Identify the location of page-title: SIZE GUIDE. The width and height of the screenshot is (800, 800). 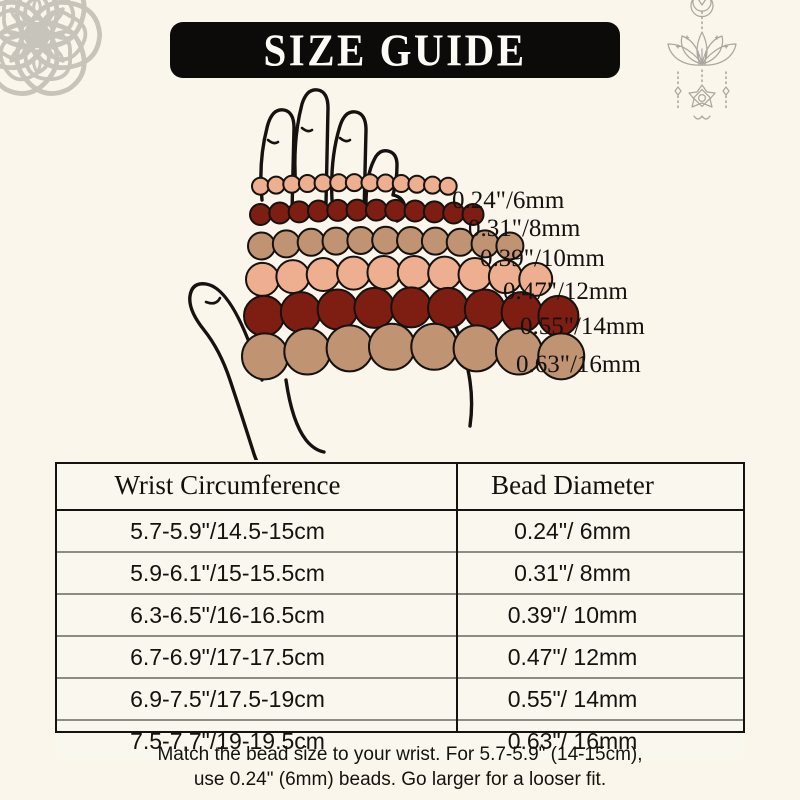
(395, 49).